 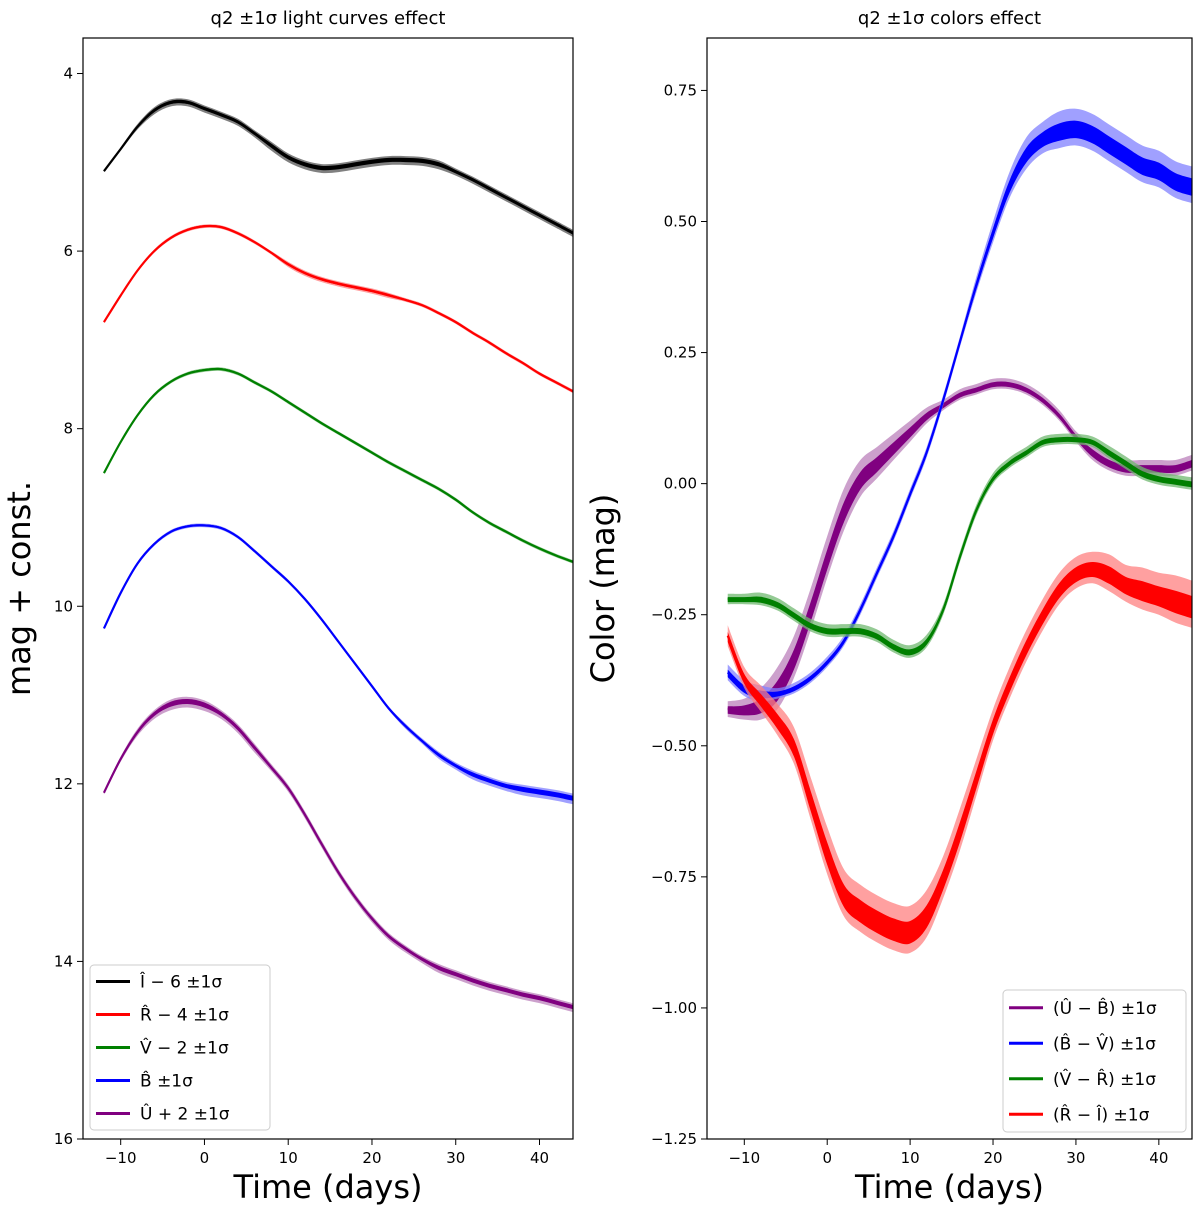 I want to click on legend-label: (Û − B̂) ±1σ, so click(x=1105, y=1008).